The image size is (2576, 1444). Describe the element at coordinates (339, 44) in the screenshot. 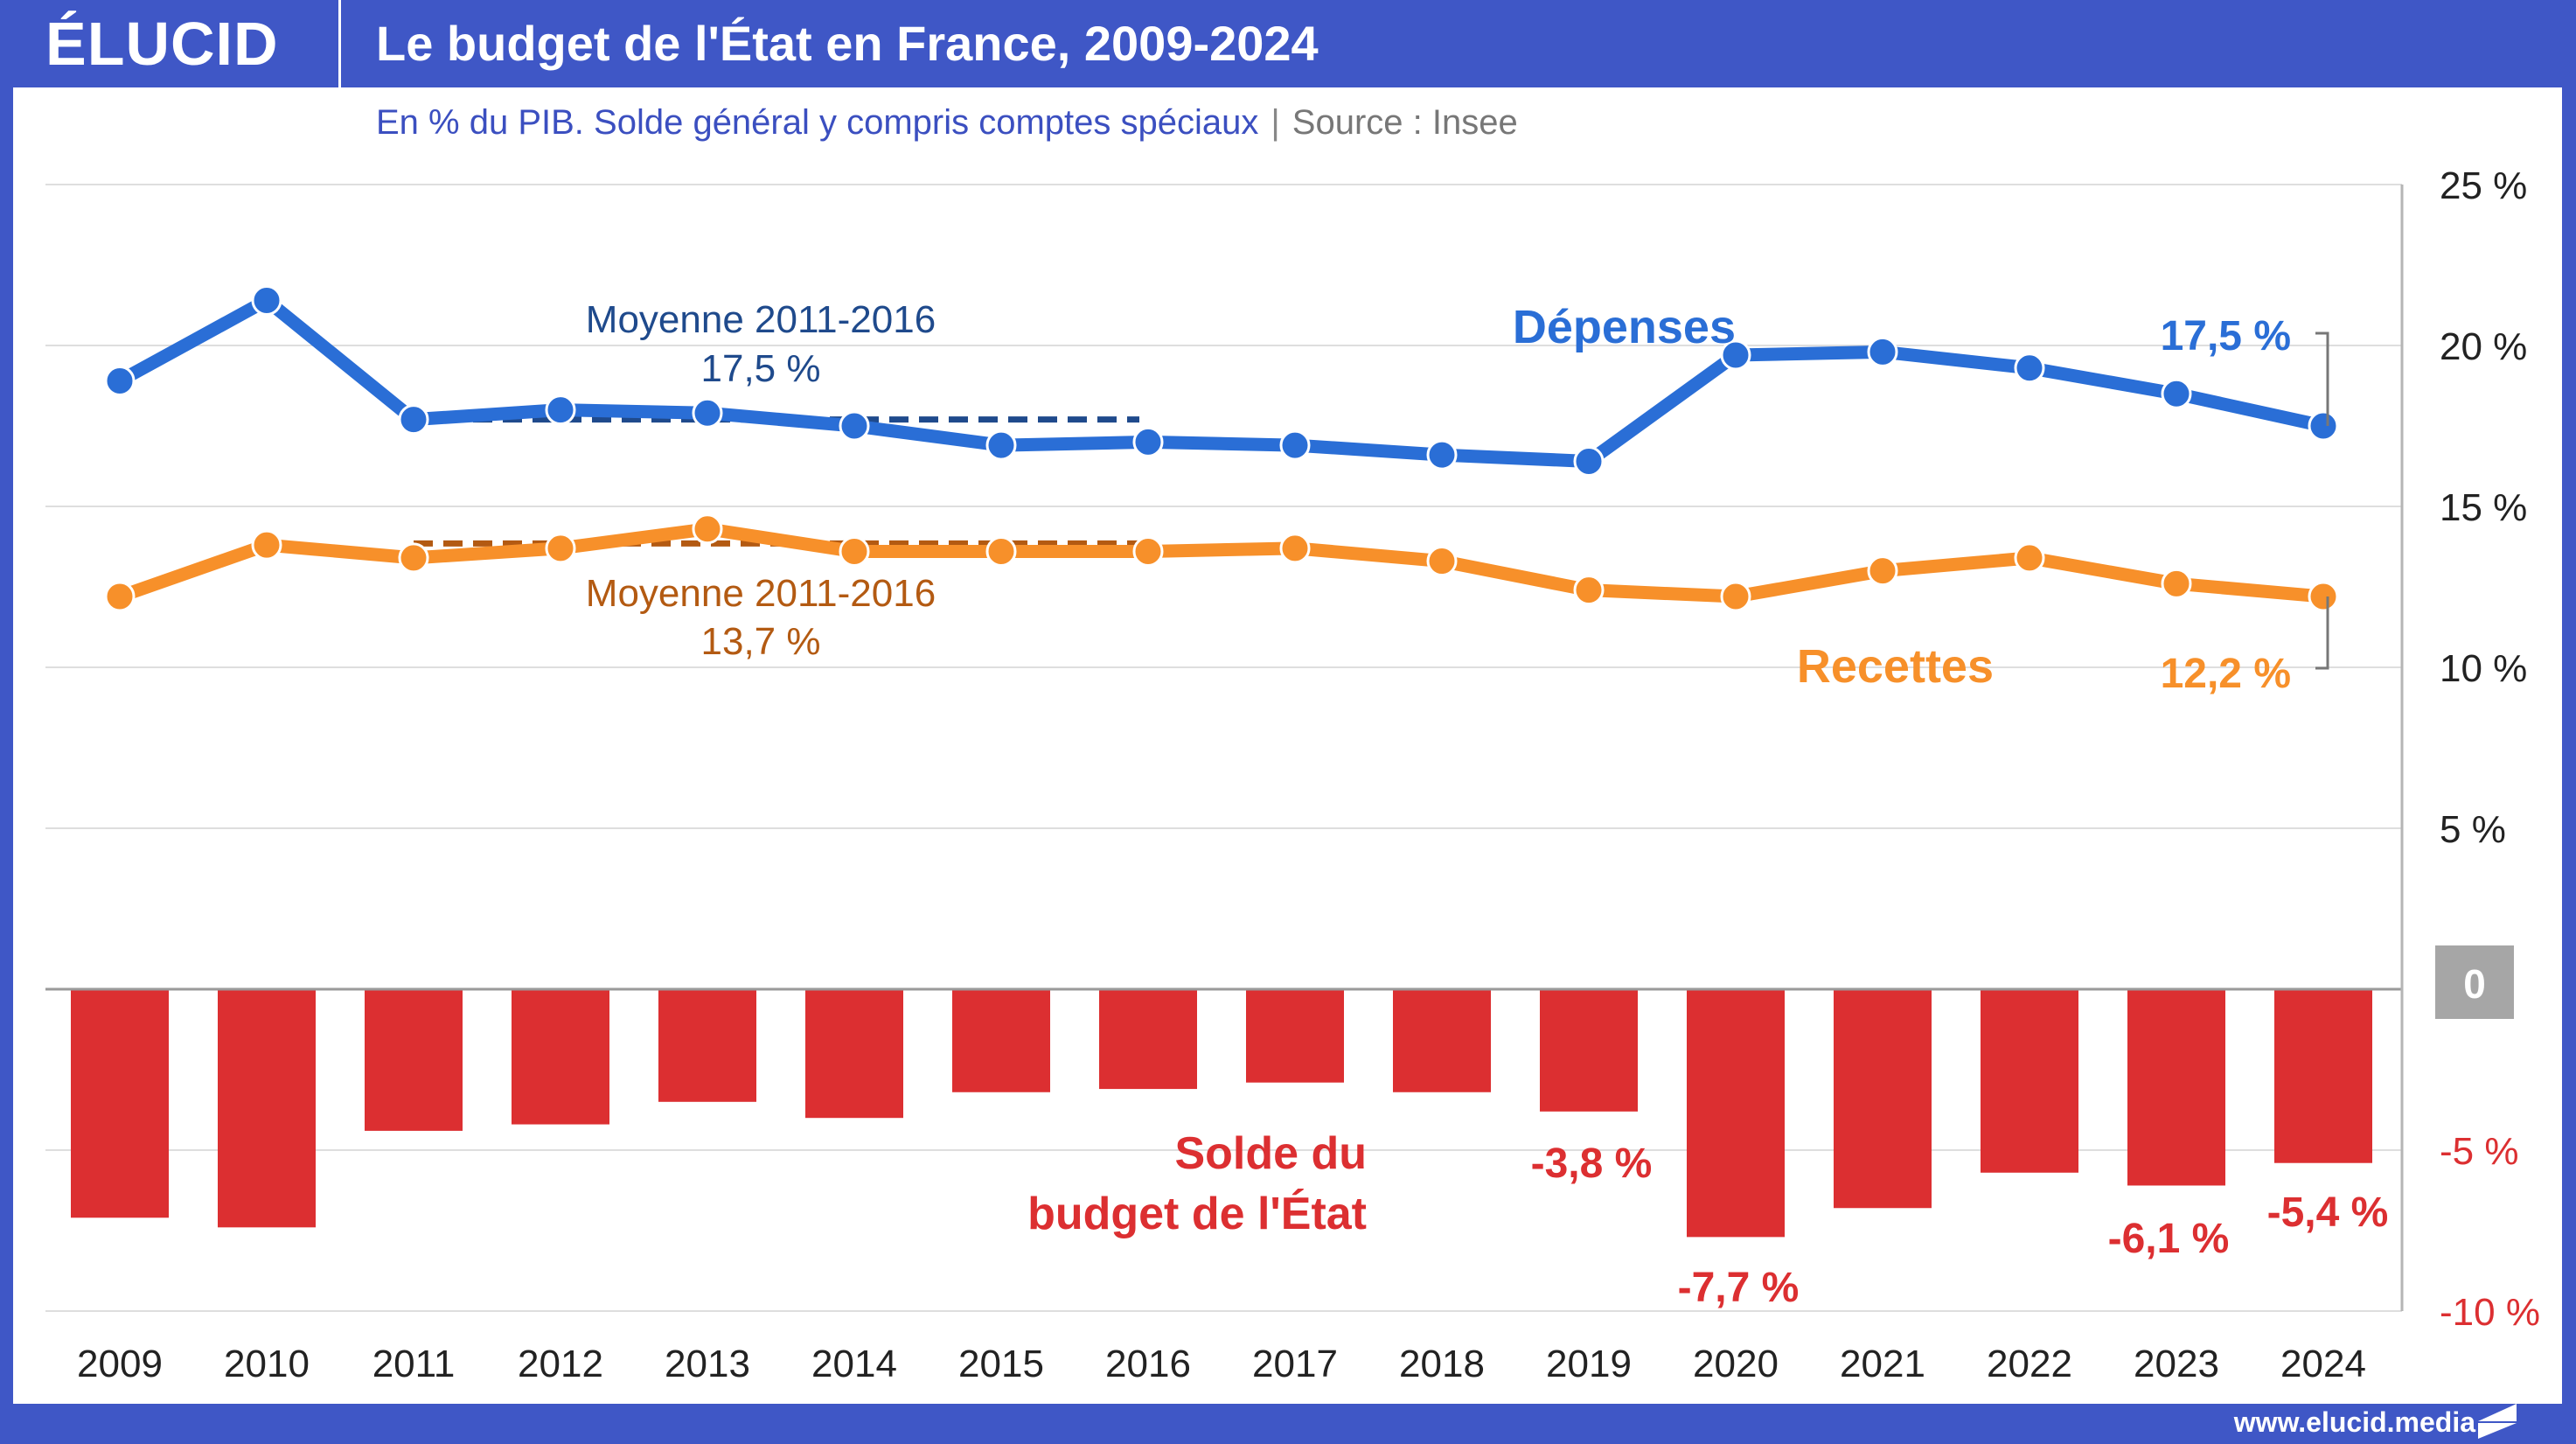

I see `header-separator` at that location.